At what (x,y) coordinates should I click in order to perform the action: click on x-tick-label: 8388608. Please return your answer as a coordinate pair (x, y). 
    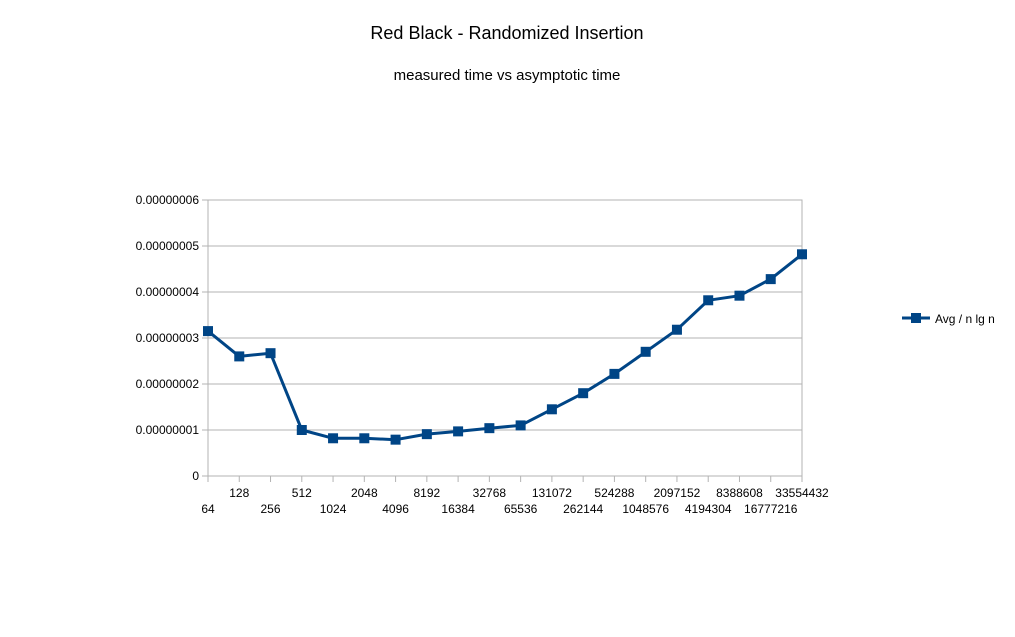
    Looking at the image, I should click on (739, 493).